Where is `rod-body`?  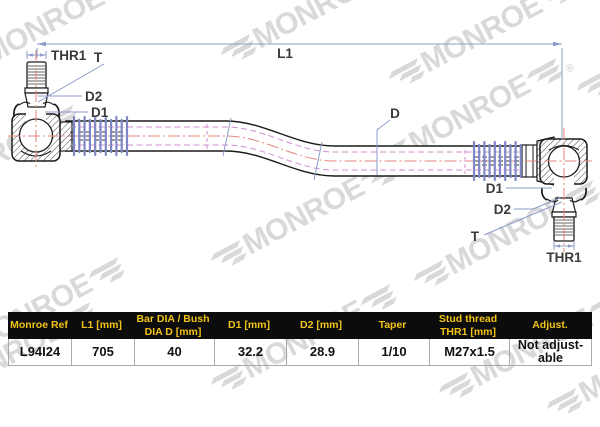 rod-body is located at coordinates (298, 148).